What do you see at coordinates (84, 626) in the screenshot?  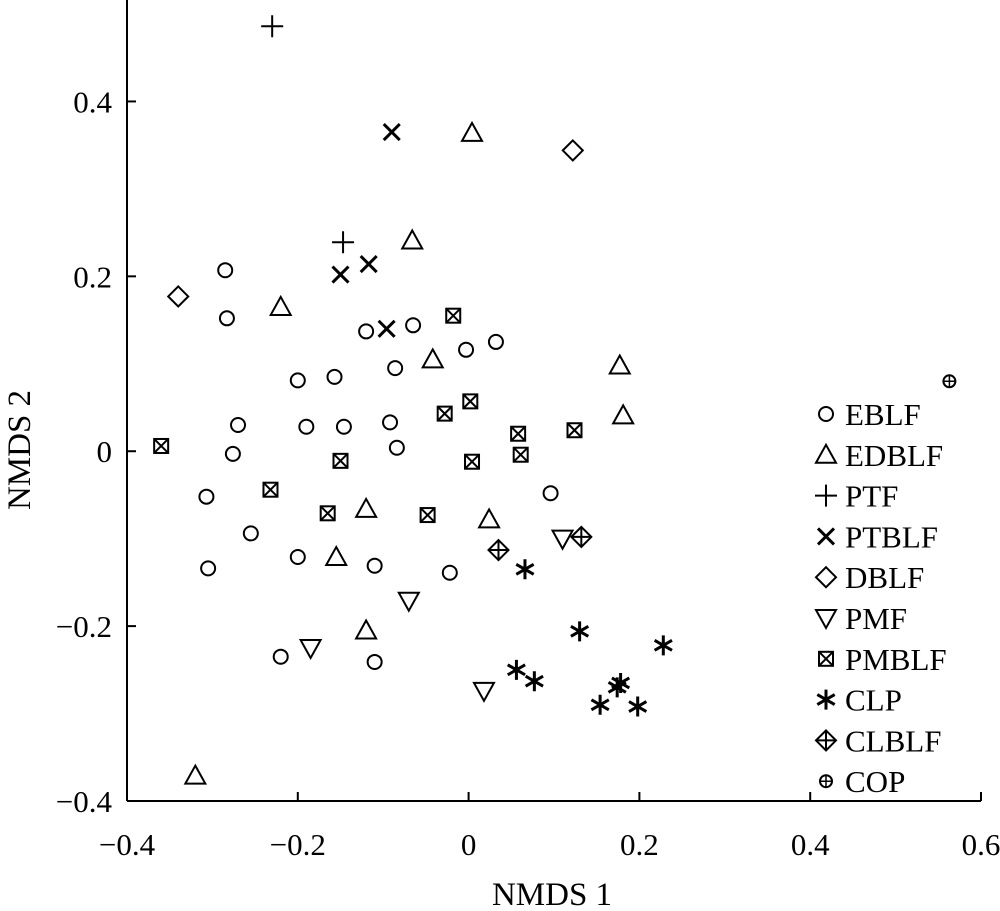 I see `y-tick-label: −0.2` at bounding box center [84, 626].